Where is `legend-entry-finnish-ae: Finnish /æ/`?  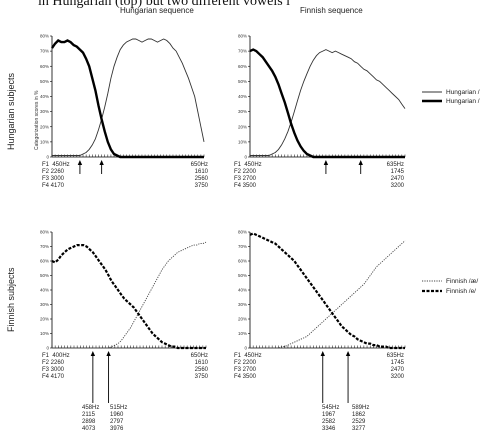
legend-entry-finnish-ae: Finnish /æ/ is located at coordinates (462, 281).